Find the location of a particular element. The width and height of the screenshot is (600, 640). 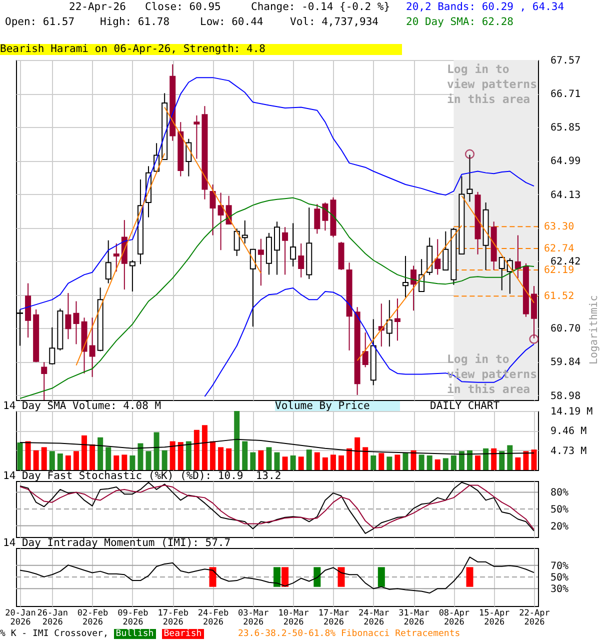

y-tick-label: 64.99 is located at coordinates (565, 162).